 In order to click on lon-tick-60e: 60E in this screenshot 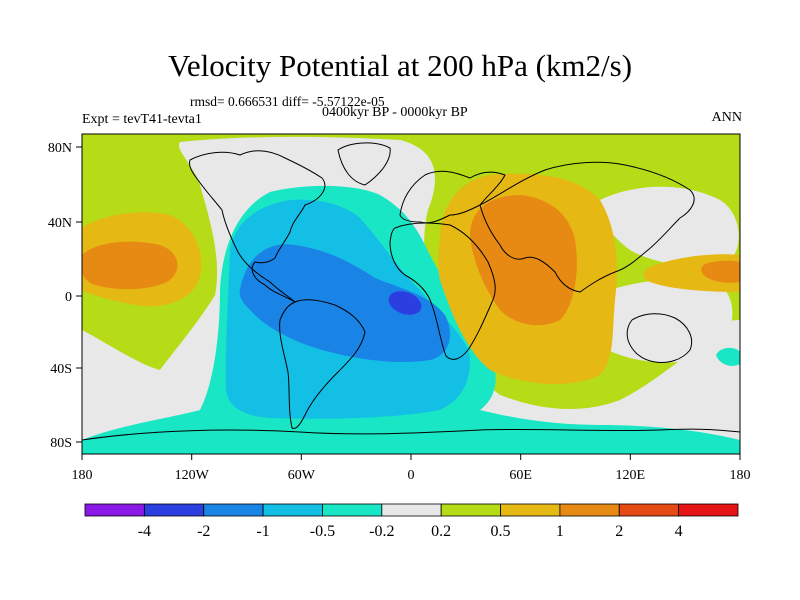, I will do `click(520, 475)`.